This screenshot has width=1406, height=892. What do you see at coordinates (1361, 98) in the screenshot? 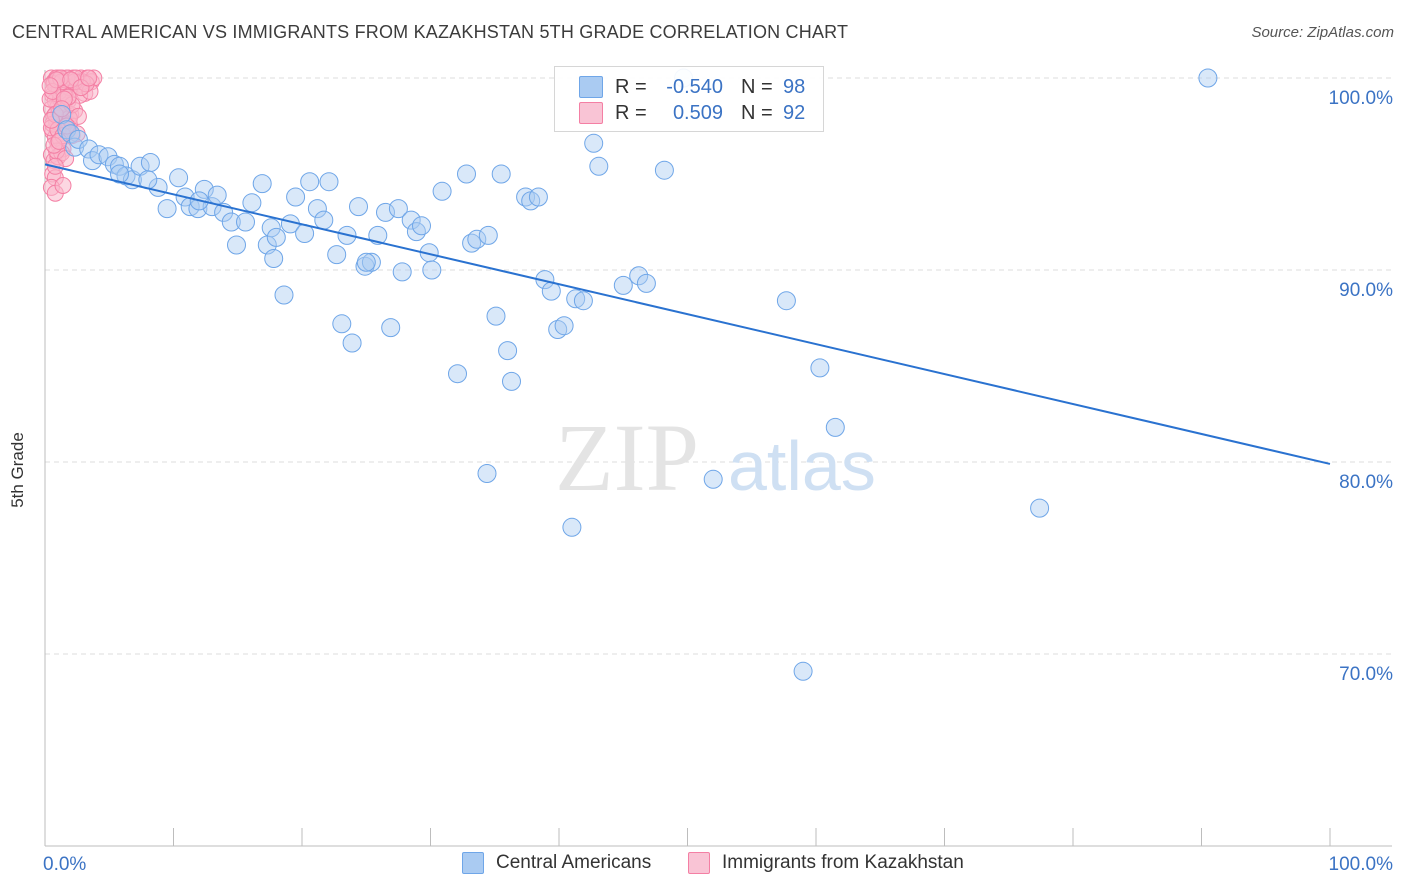
I see `y-tick-label: 100.0%` at bounding box center [1361, 98].